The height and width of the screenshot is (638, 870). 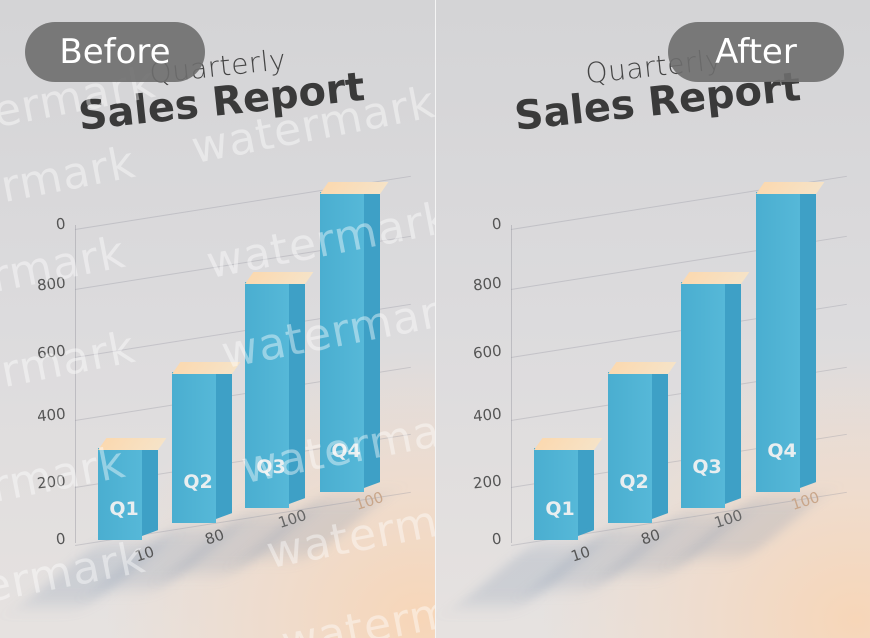 I want to click on before-label-badge: Before, so click(x=115, y=52).